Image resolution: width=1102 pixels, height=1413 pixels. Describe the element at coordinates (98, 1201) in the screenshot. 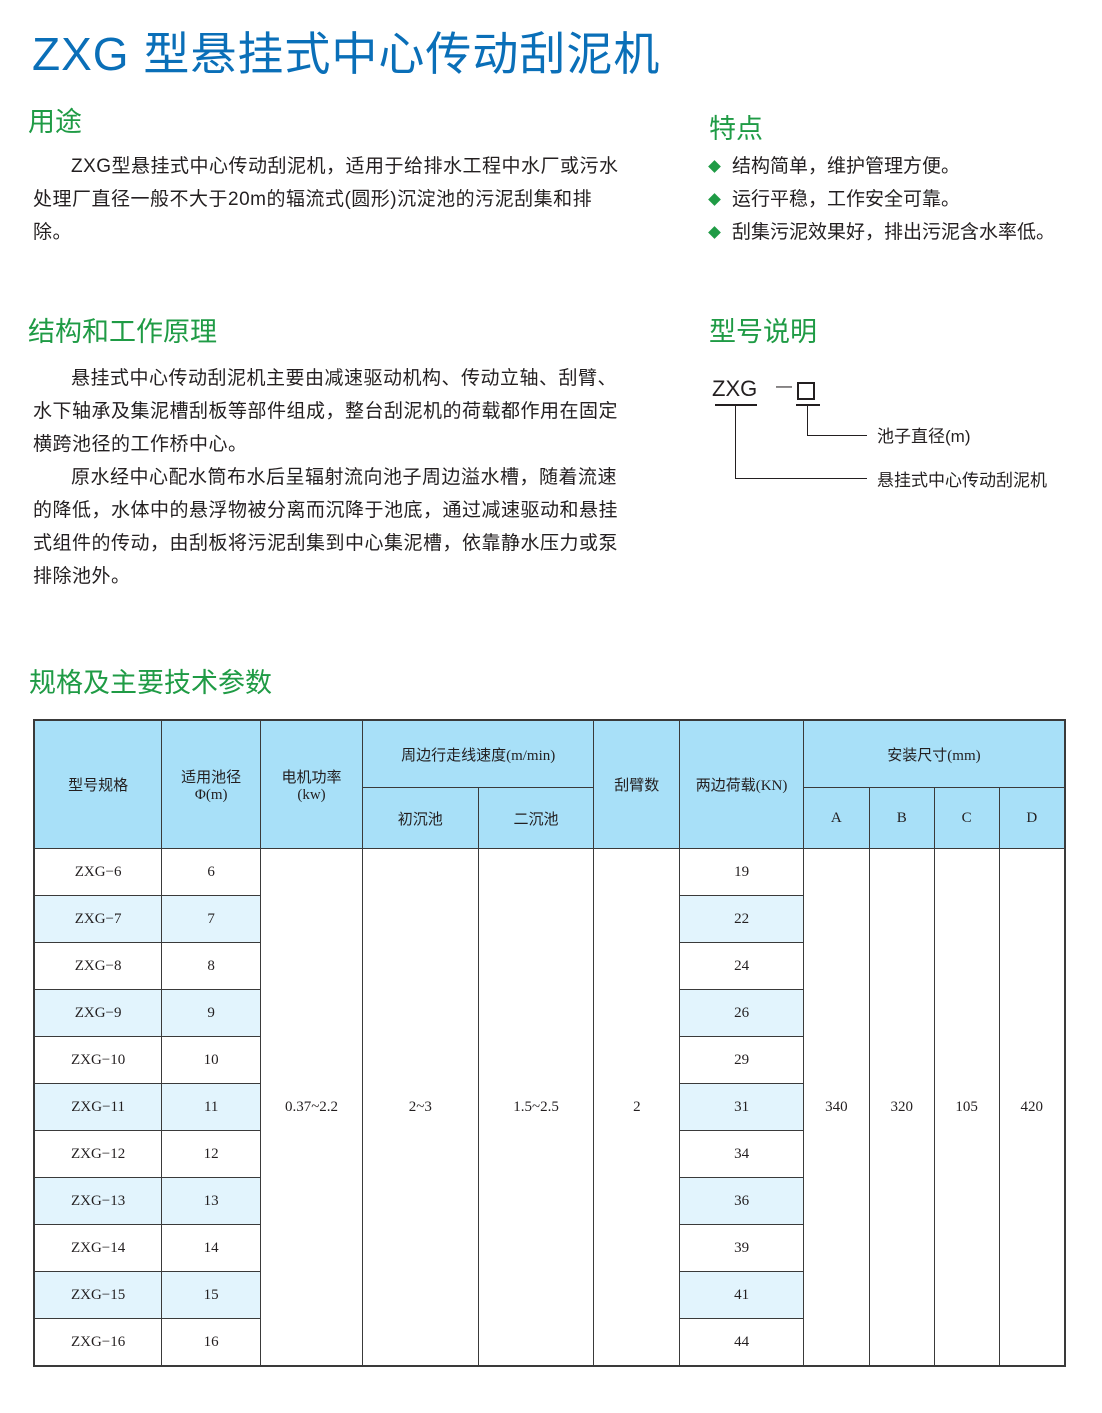

I see `cell-model: ZXG−13` at that location.